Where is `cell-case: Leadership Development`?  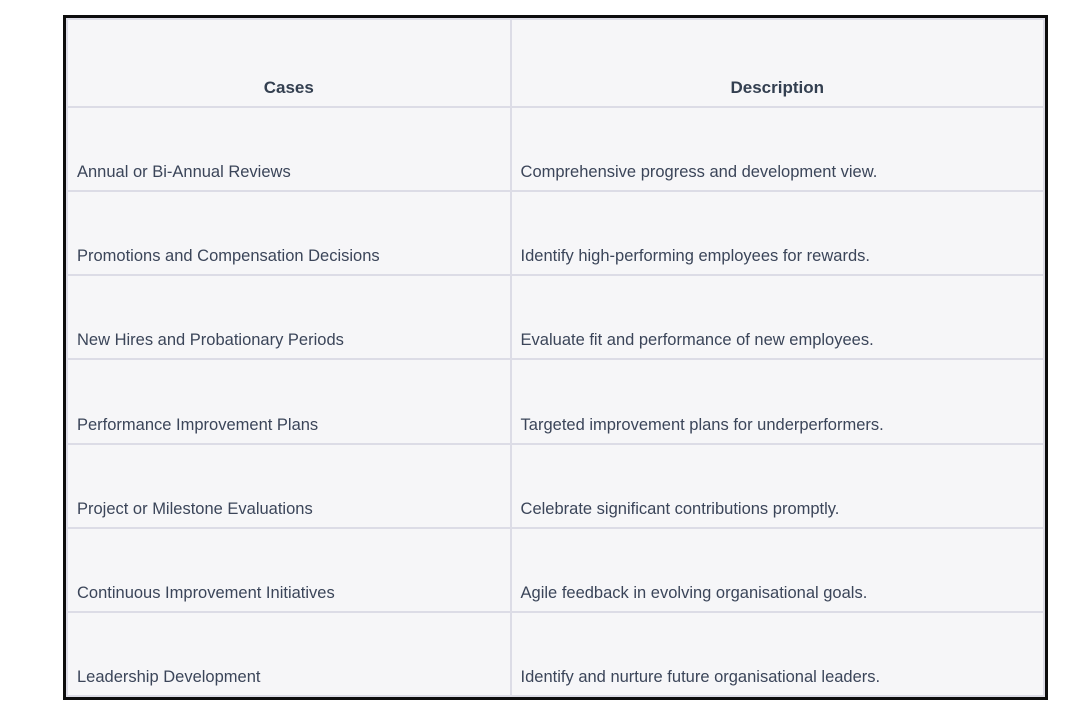
cell-case: Leadership Development is located at coordinates (289, 654).